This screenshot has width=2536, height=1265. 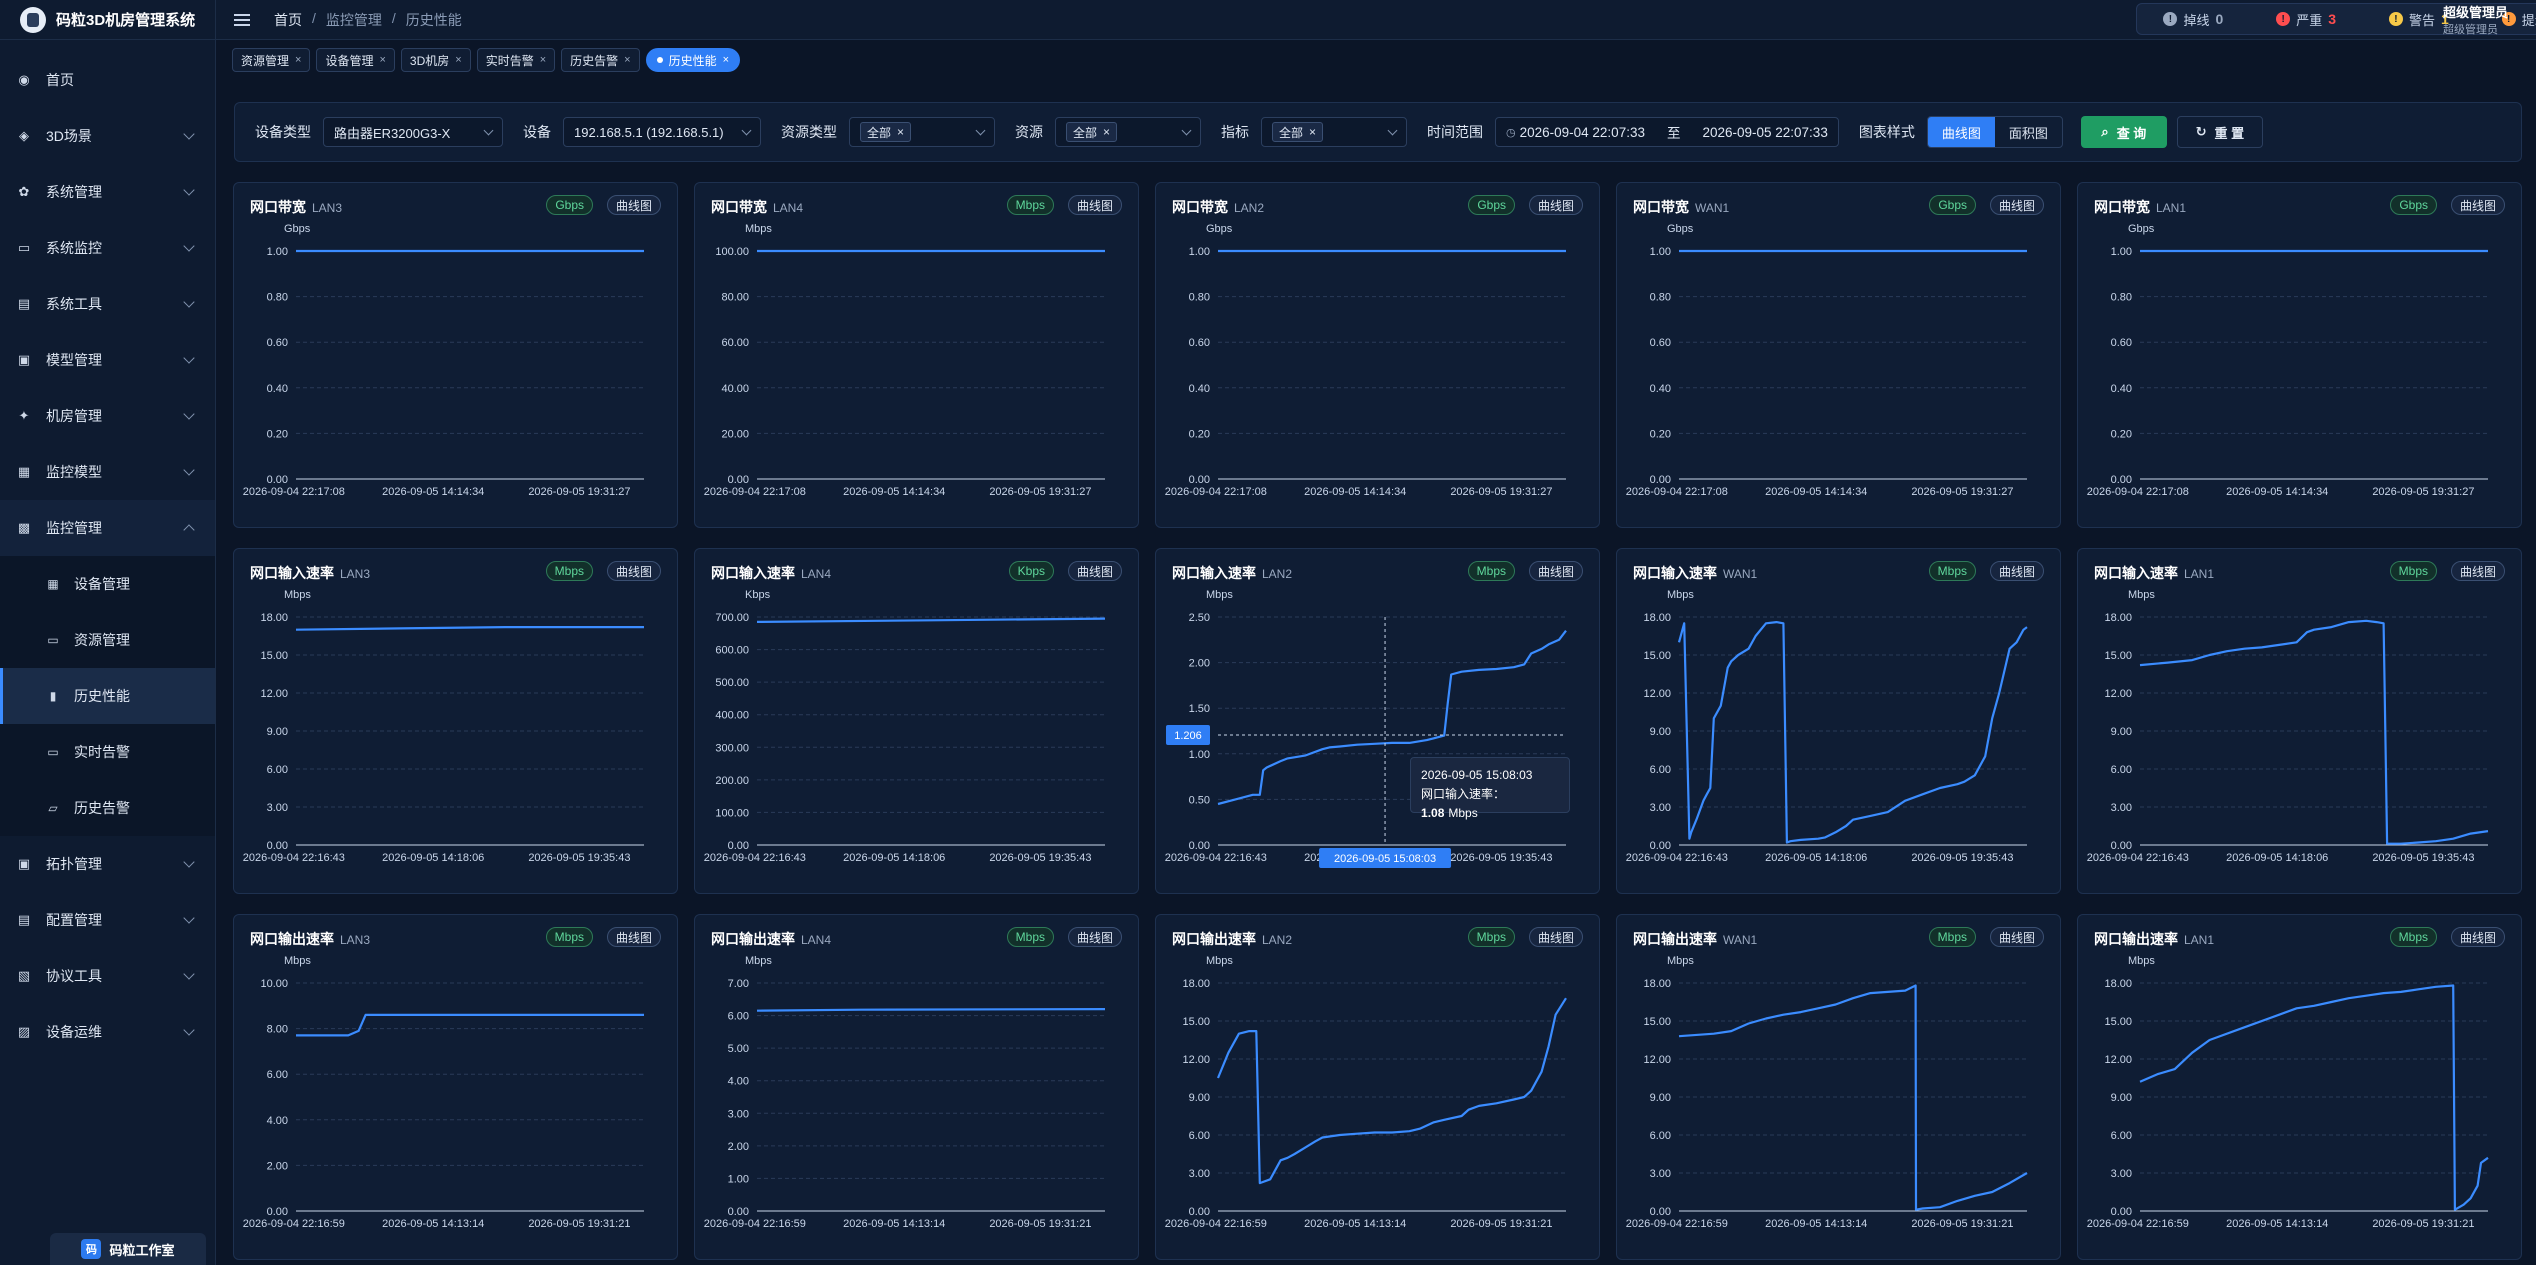 What do you see at coordinates (296, 207) in the screenshot?
I see `chart-title: 网口带宽 LAN3` at bounding box center [296, 207].